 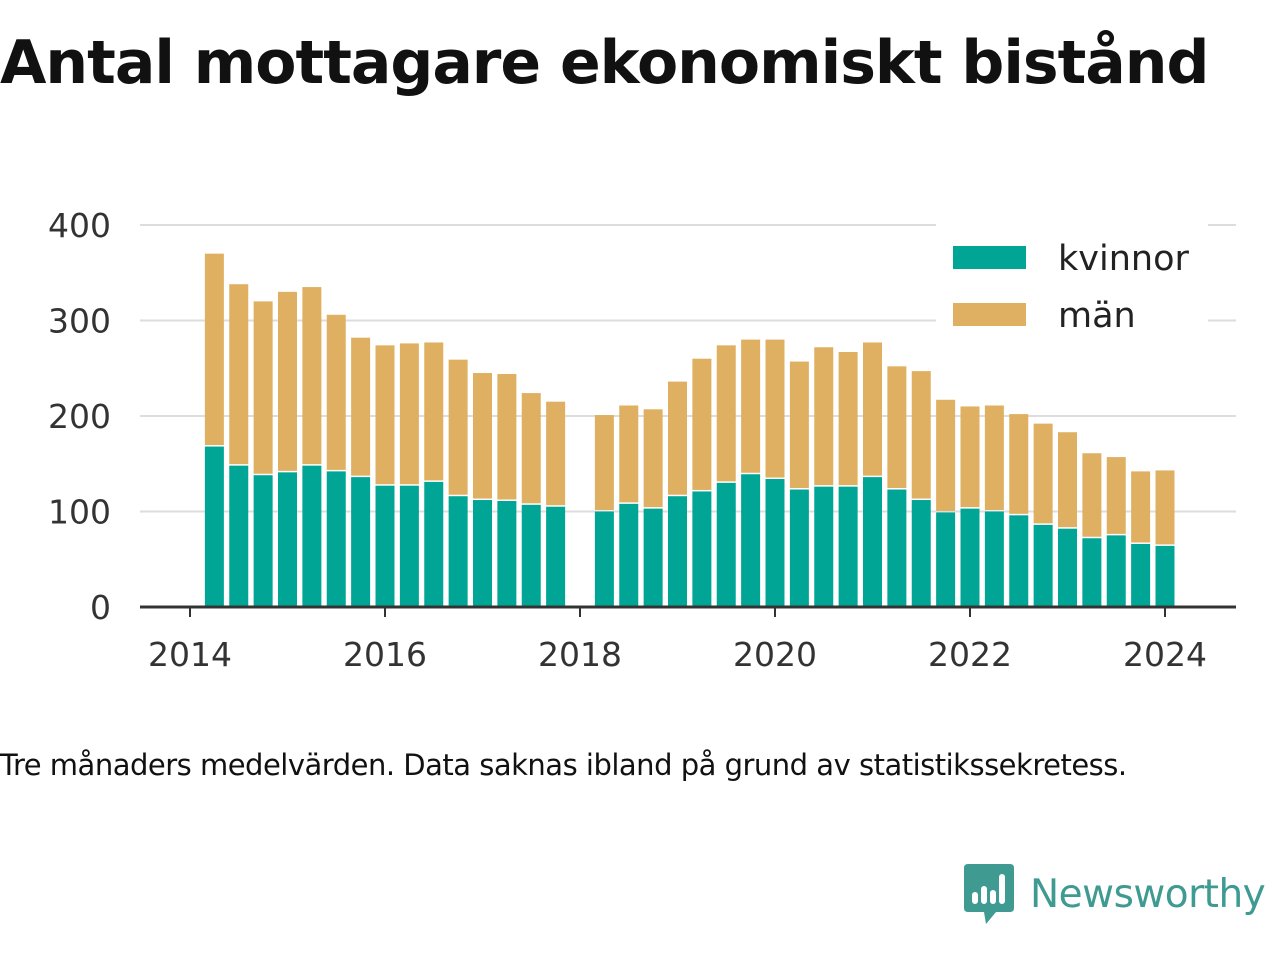 I want to click on brand-name: Newsworthy, so click(x=1148, y=894).